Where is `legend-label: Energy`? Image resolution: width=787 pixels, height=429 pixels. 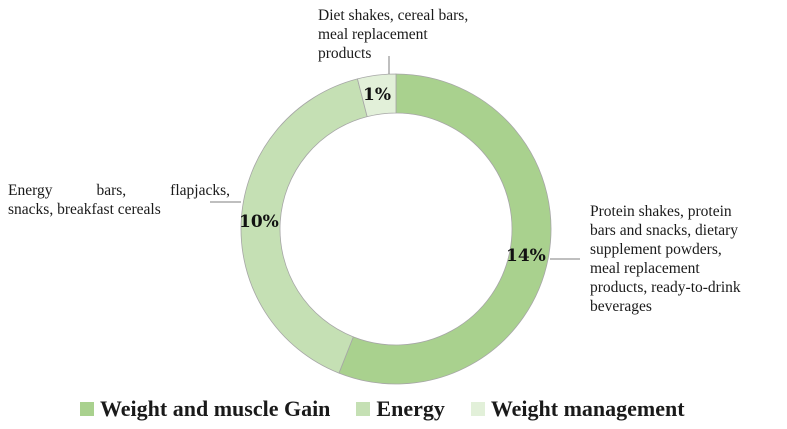
legend-label: Energy is located at coordinates (410, 408).